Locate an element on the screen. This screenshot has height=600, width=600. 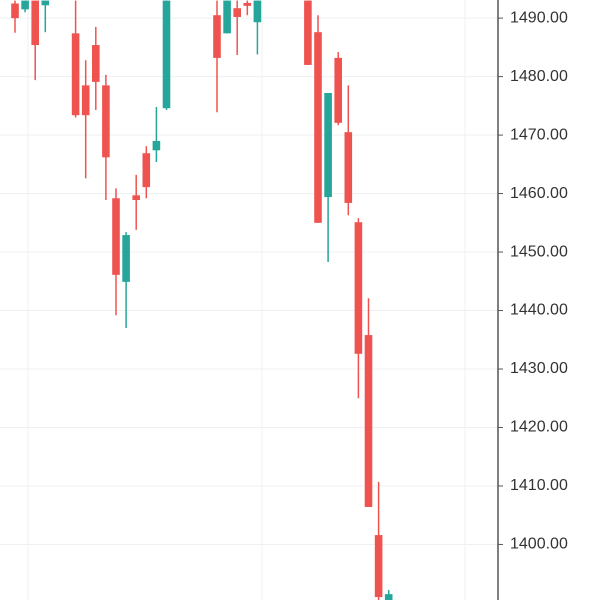
y-tick-label: 1470.00 is located at coordinates (539, 134).